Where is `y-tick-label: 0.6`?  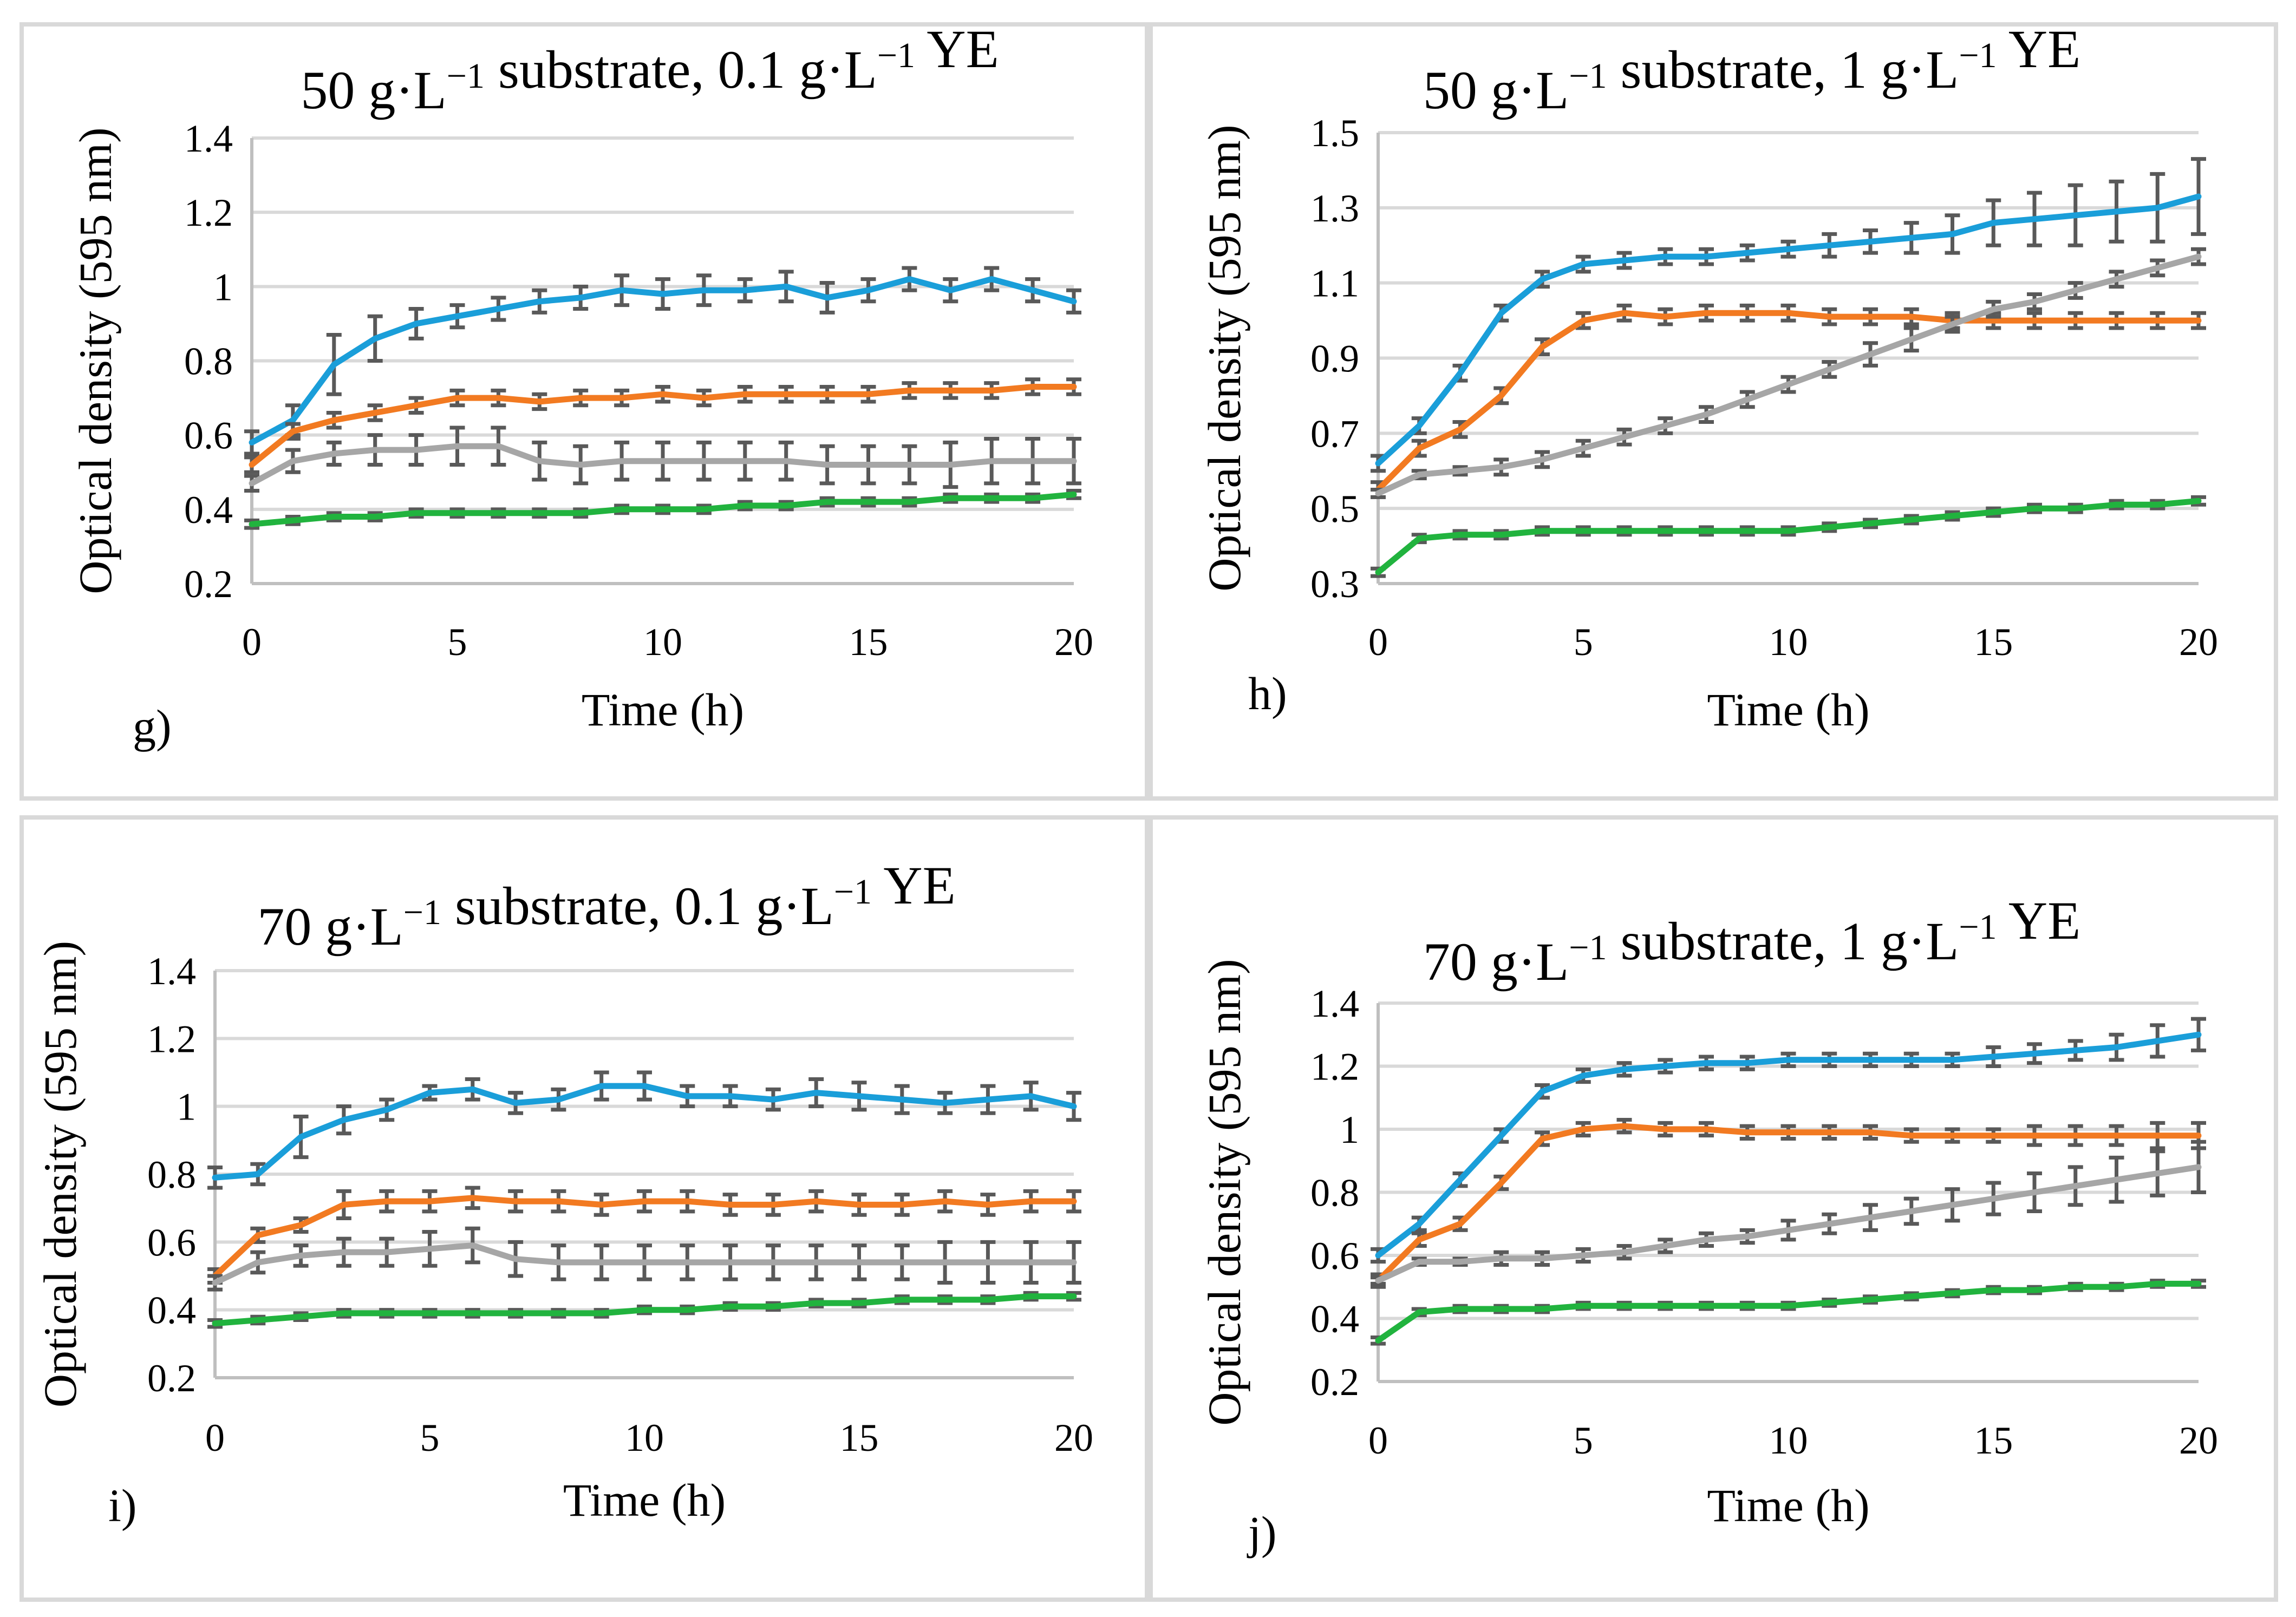 y-tick-label: 0.6 is located at coordinates (171, 1242).